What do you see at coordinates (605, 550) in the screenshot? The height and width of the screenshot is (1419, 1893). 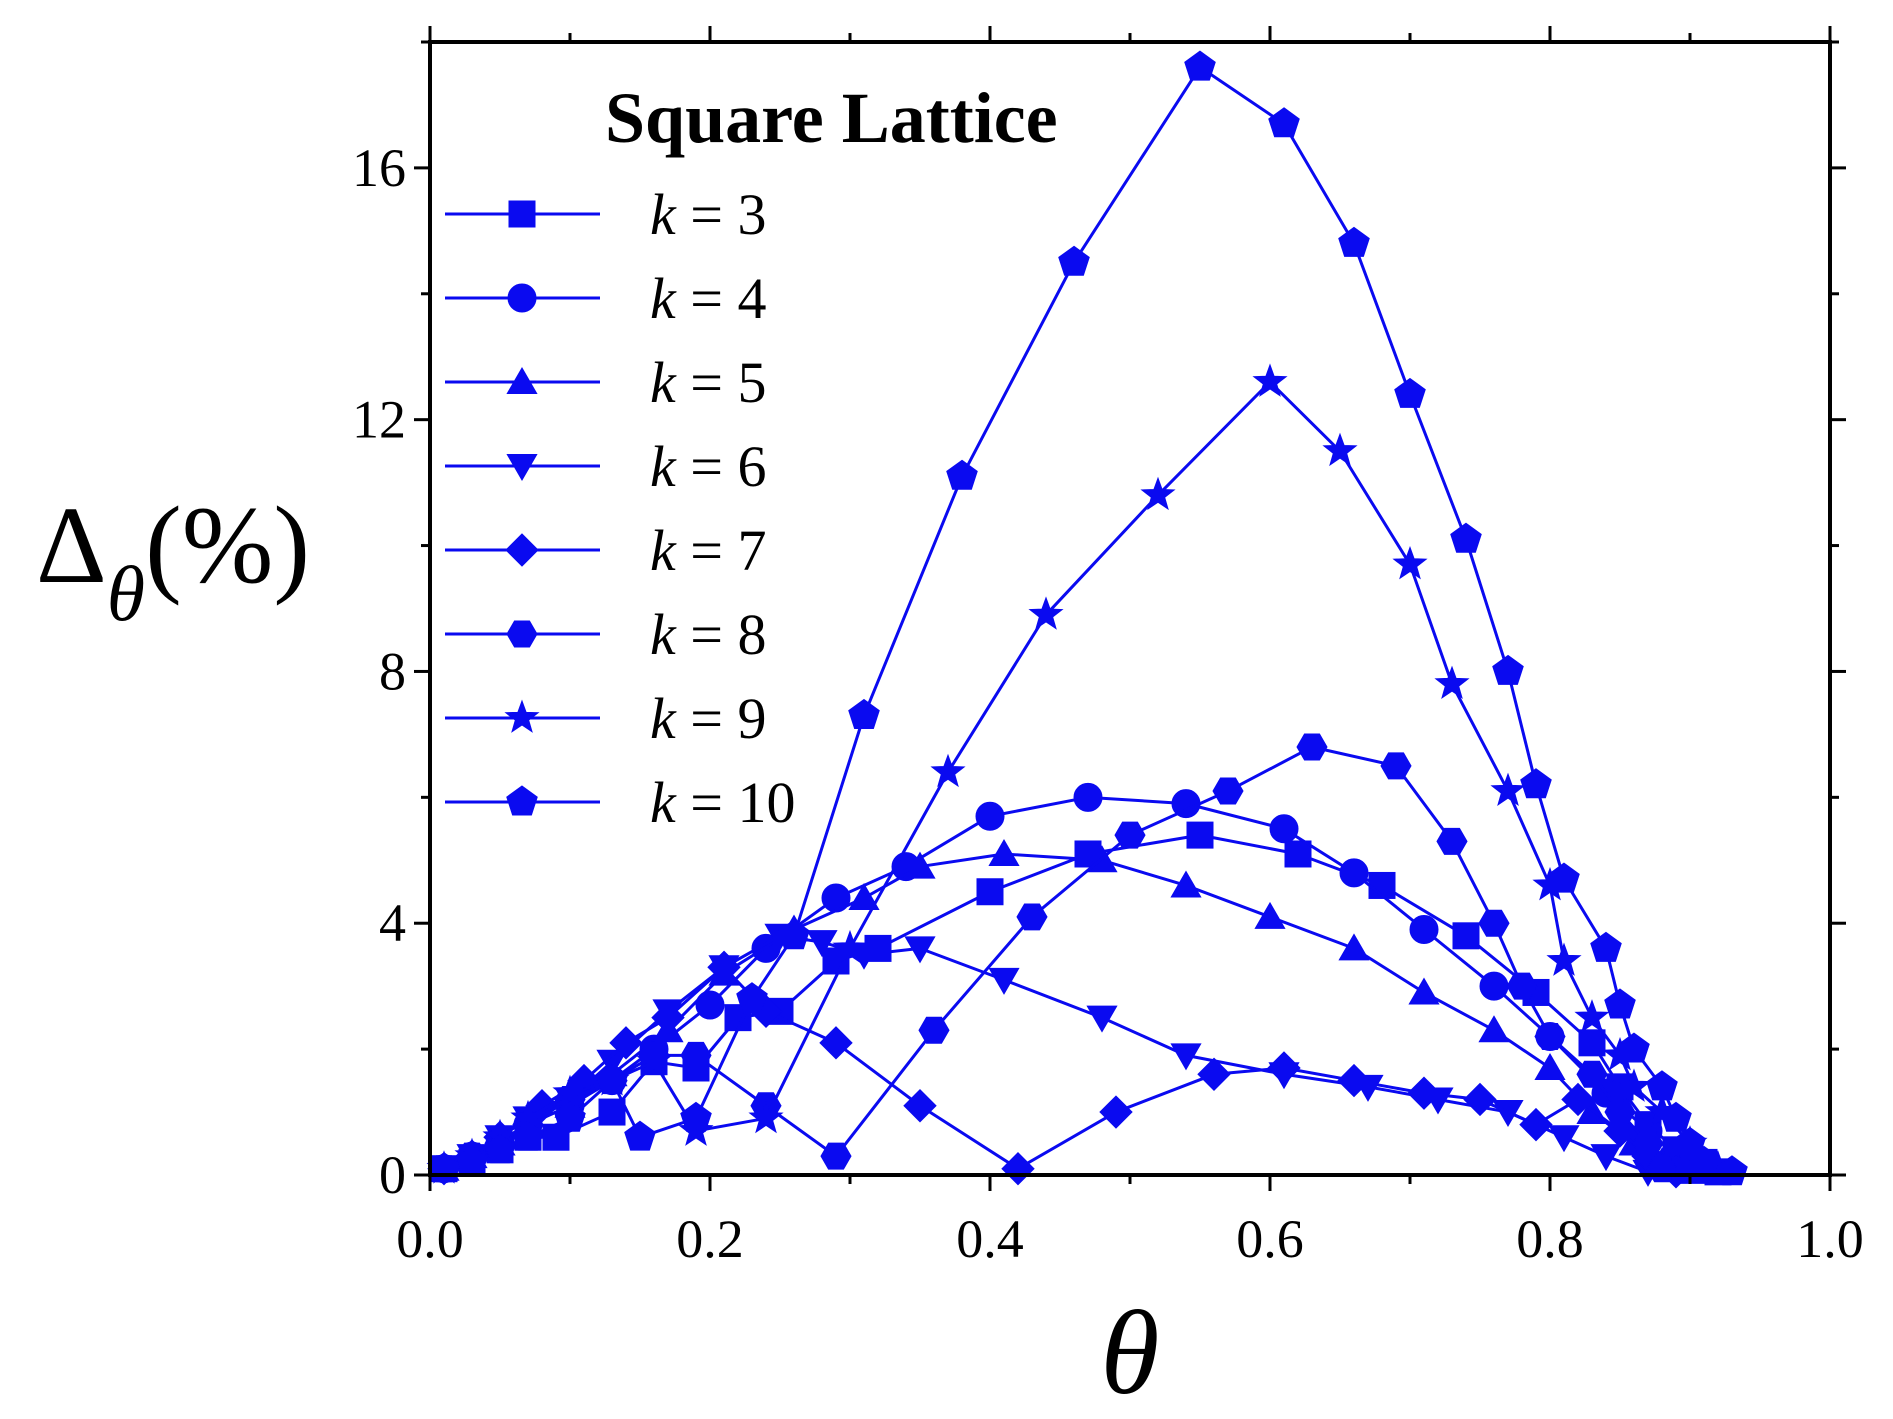 I see `legend-item-k-7: k = 7` at bounding box center [605, 550].